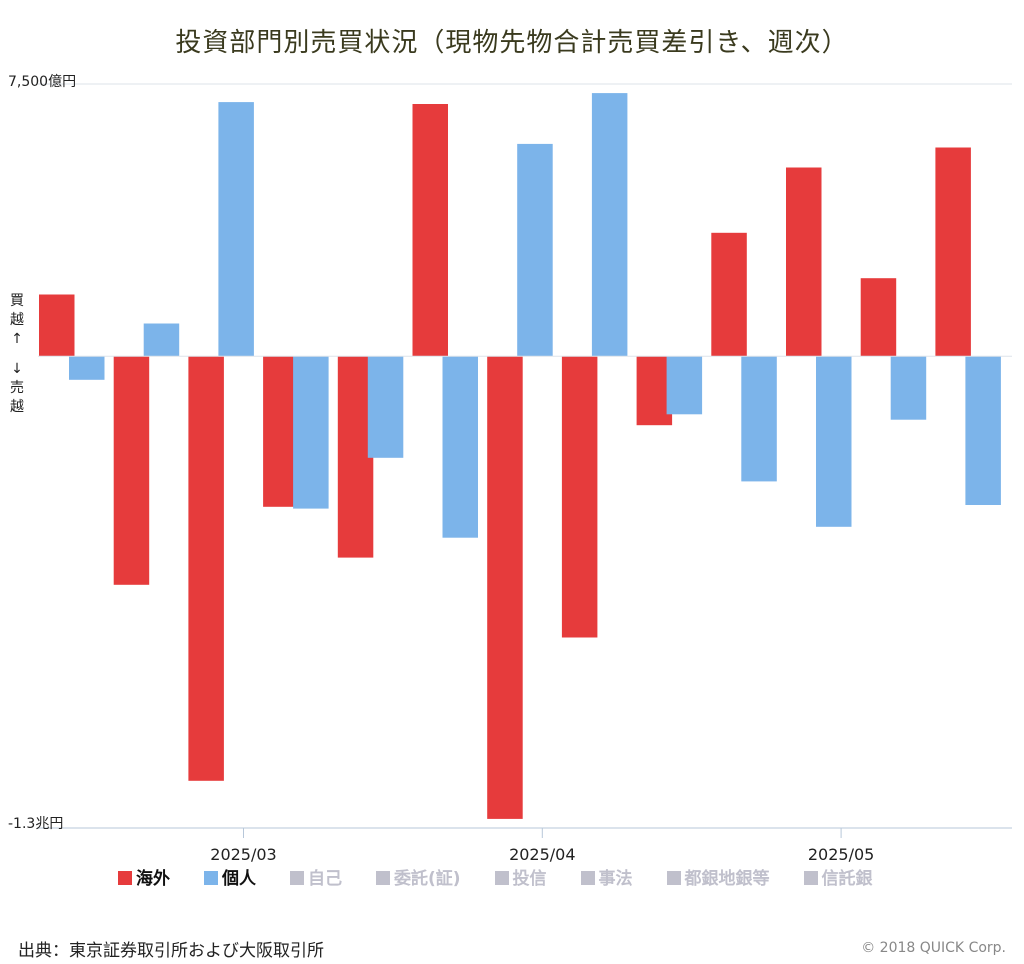 Image resolution: width=1024 pixels, height=964 pixels. What do you see at coordinates (311, 432) in the screenshot?
I see `bar-個人-4` at bounding box center [311, 432].